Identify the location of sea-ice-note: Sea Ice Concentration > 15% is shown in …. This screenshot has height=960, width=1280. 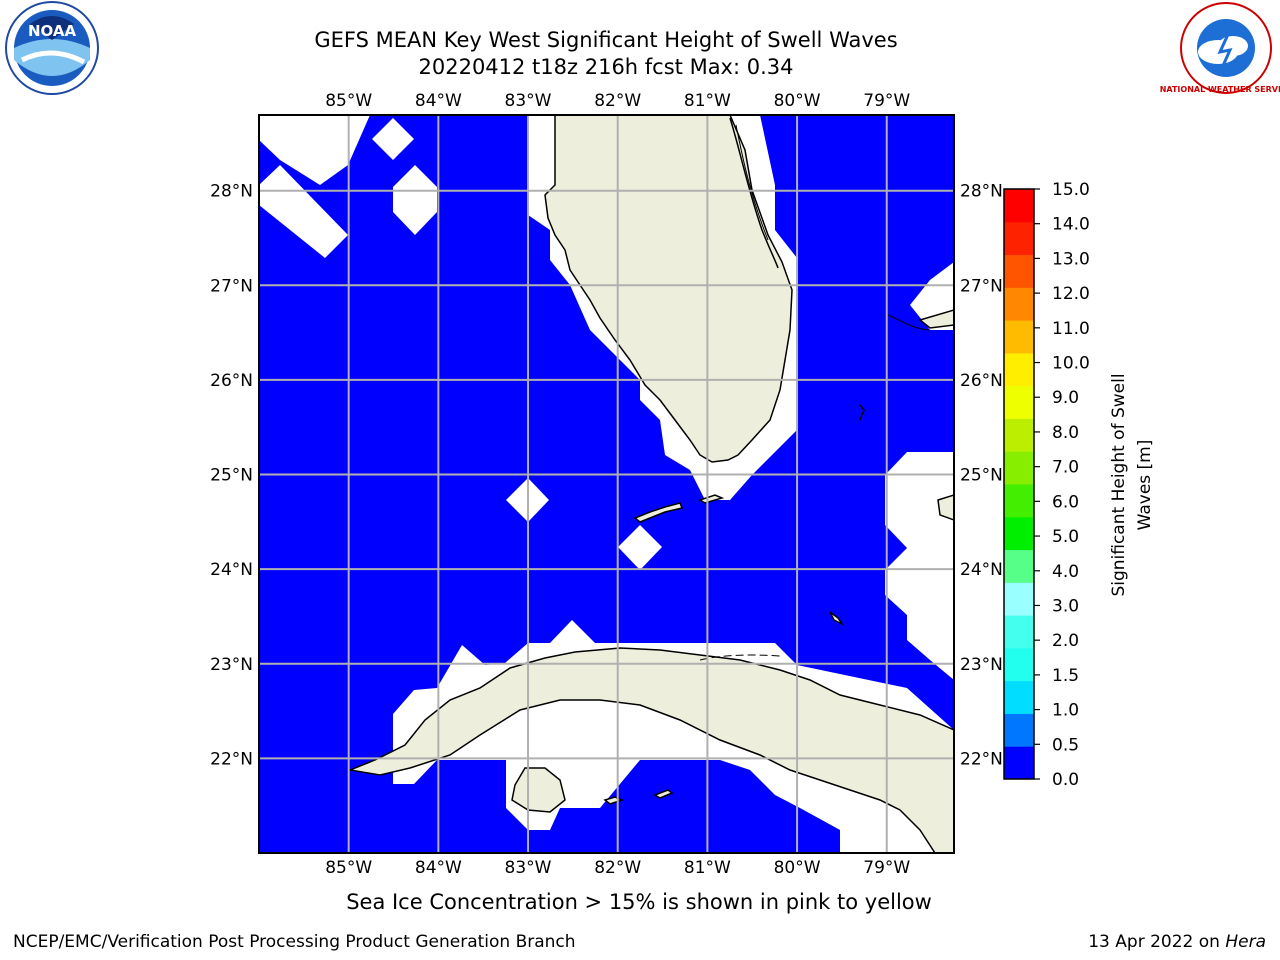
(639, 902).